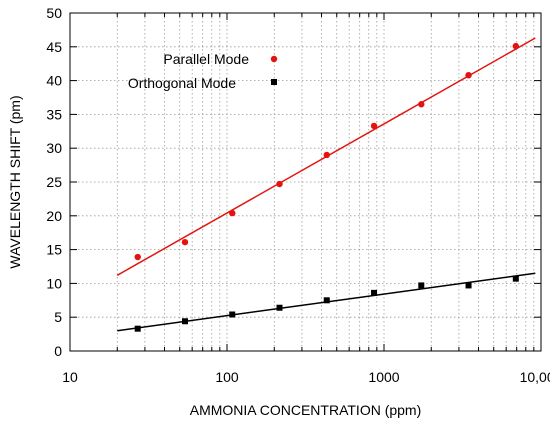 This screenshot has width=550, height=423. Describe the element at coordinates (54, 47) in the screenshot. I see `y-tick-label: 45` at that location.